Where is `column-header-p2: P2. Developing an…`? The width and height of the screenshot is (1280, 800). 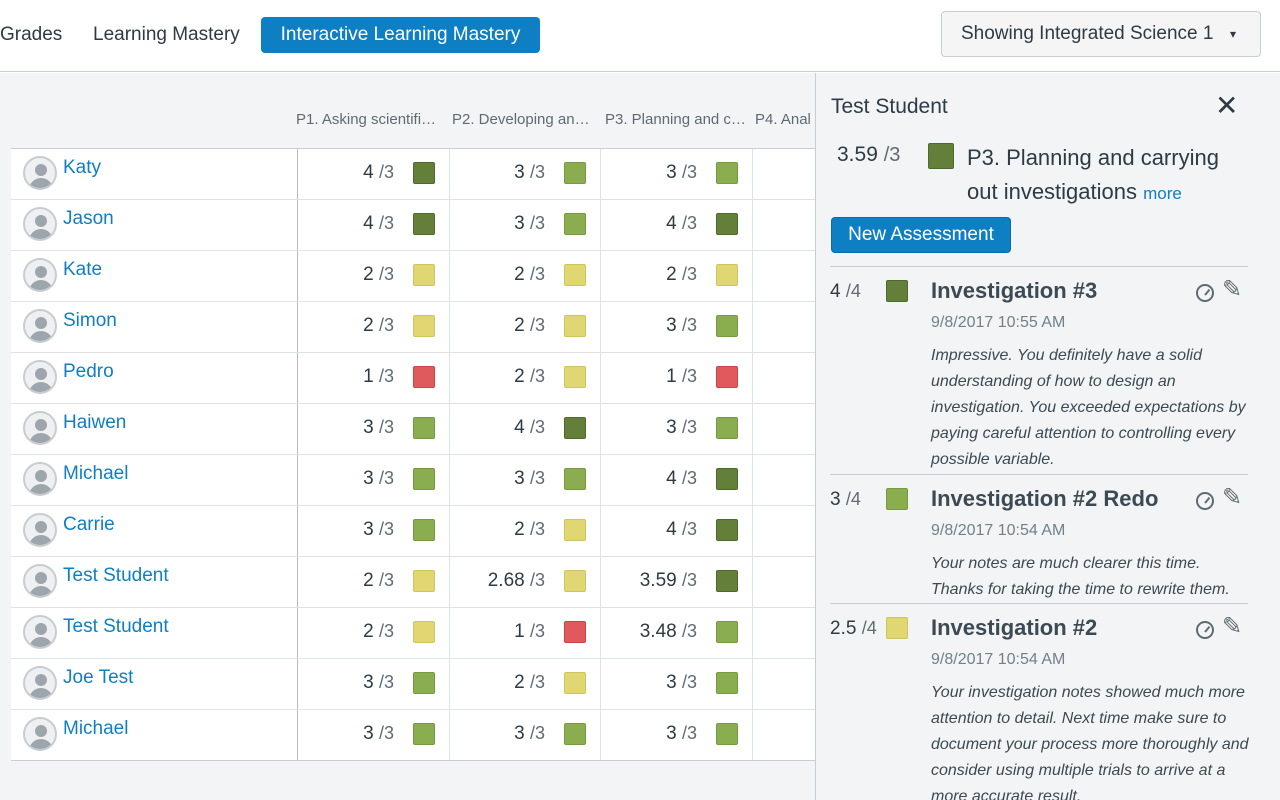 column-header-p2: P2. Developing an… is located at coordinates (521, 119).